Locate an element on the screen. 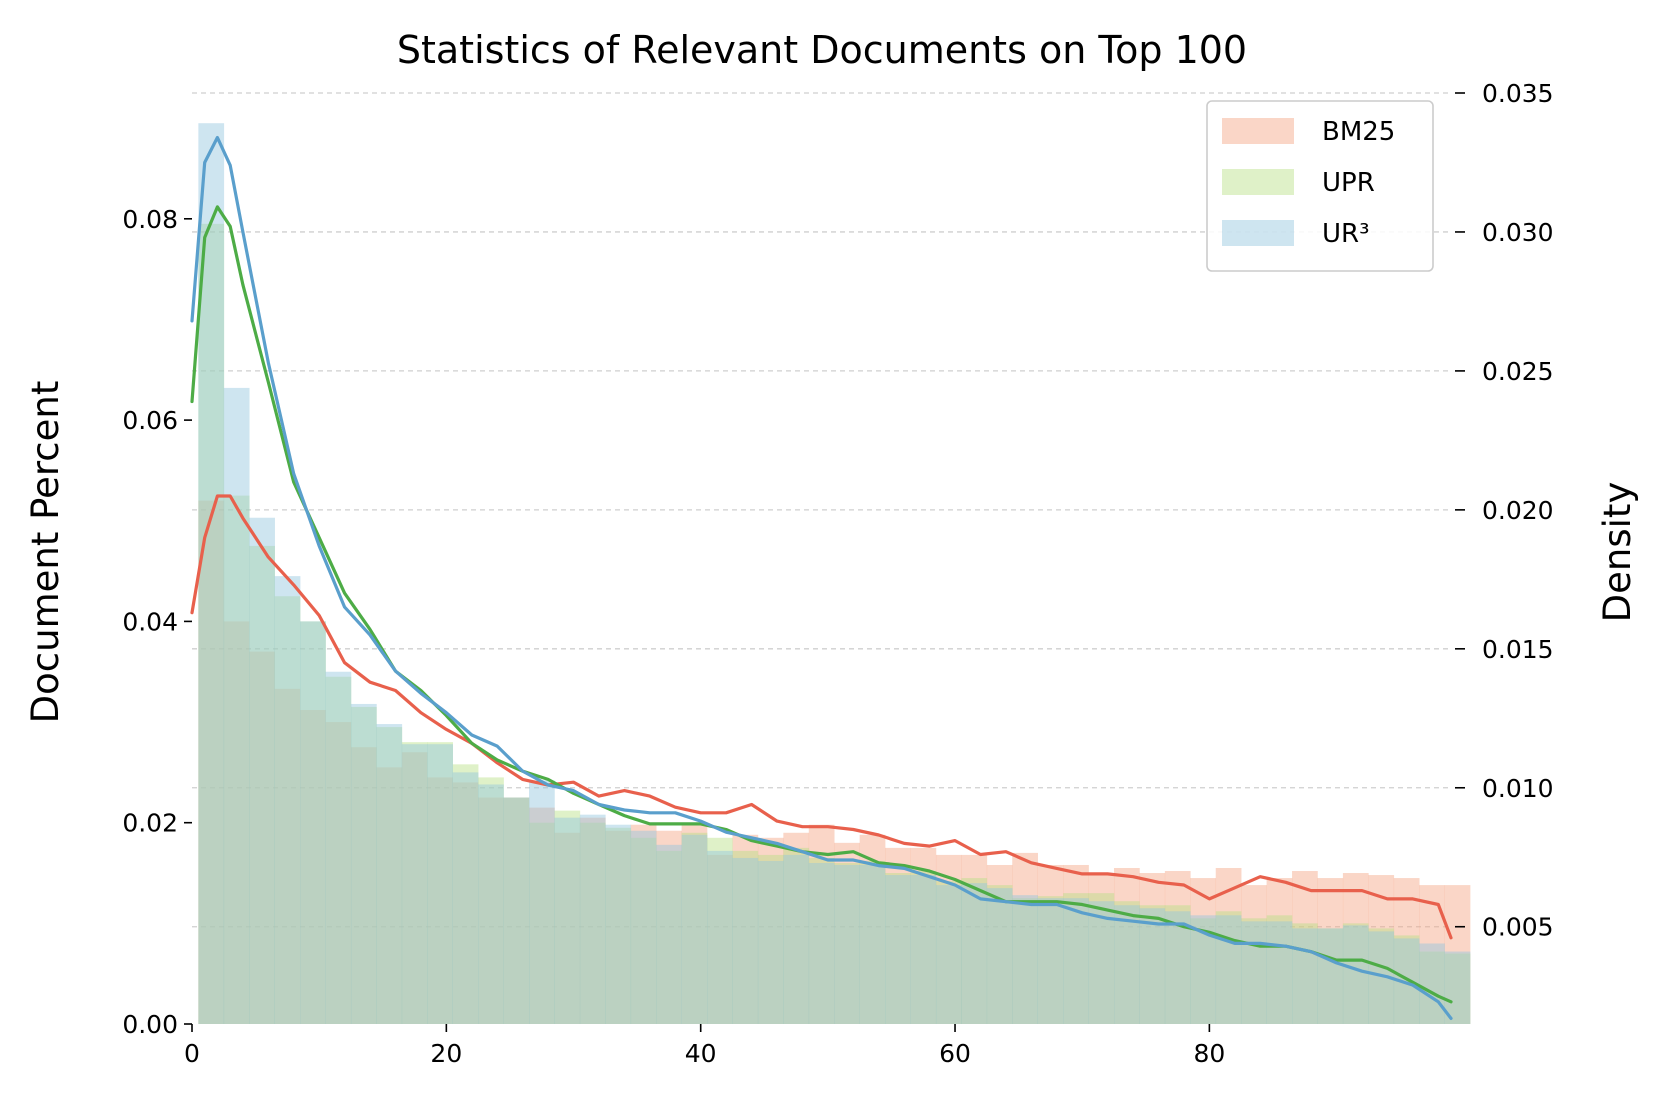 The width and height of the screenshot is (1659, 1104). x-tick-label: 40 is located at coordinates (701, 1053).